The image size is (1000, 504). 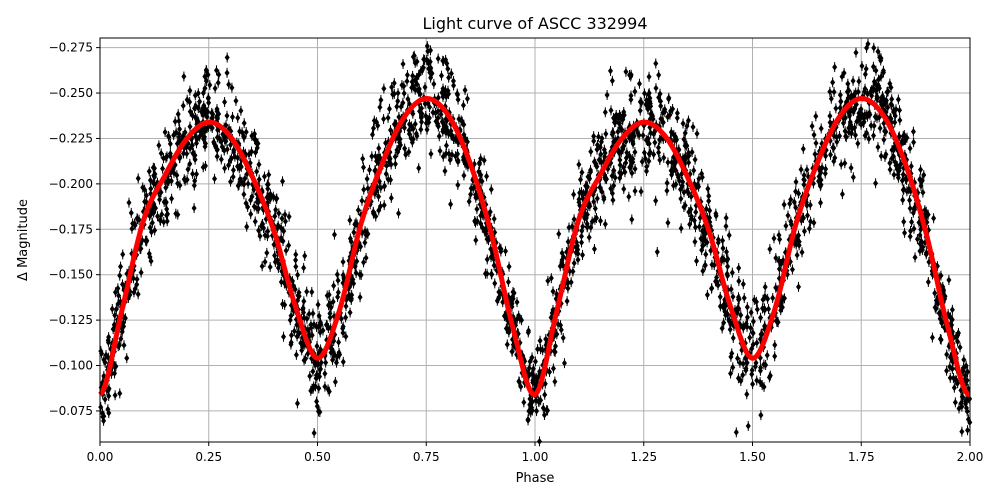 What do you see at coordinates (535, 453) in the screenshot?
I see `x-axis-ticks: 0.00 0.25 0.50 0.75 1.00 1.25 1.50 1.75 2.00` at bounding box center [535, 453].